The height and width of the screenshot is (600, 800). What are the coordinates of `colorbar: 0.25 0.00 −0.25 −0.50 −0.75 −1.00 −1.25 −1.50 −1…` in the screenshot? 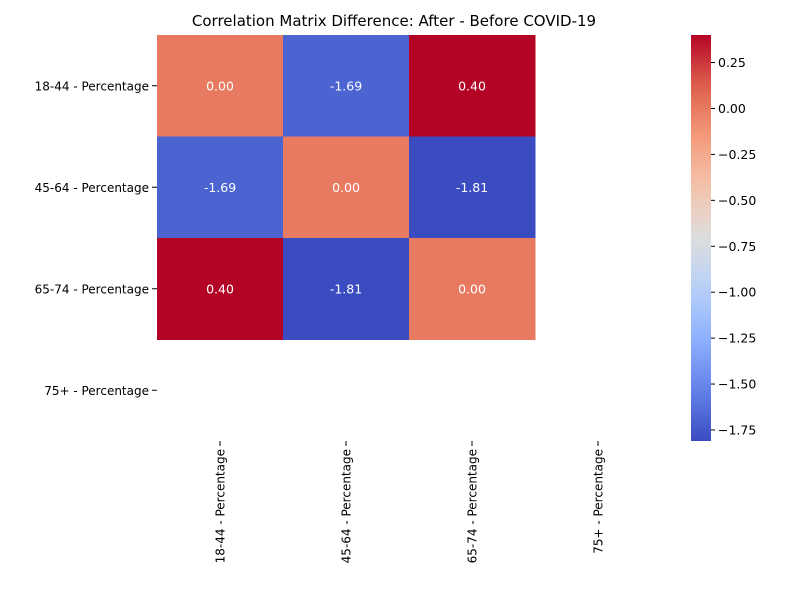 It's located at (723, 238).